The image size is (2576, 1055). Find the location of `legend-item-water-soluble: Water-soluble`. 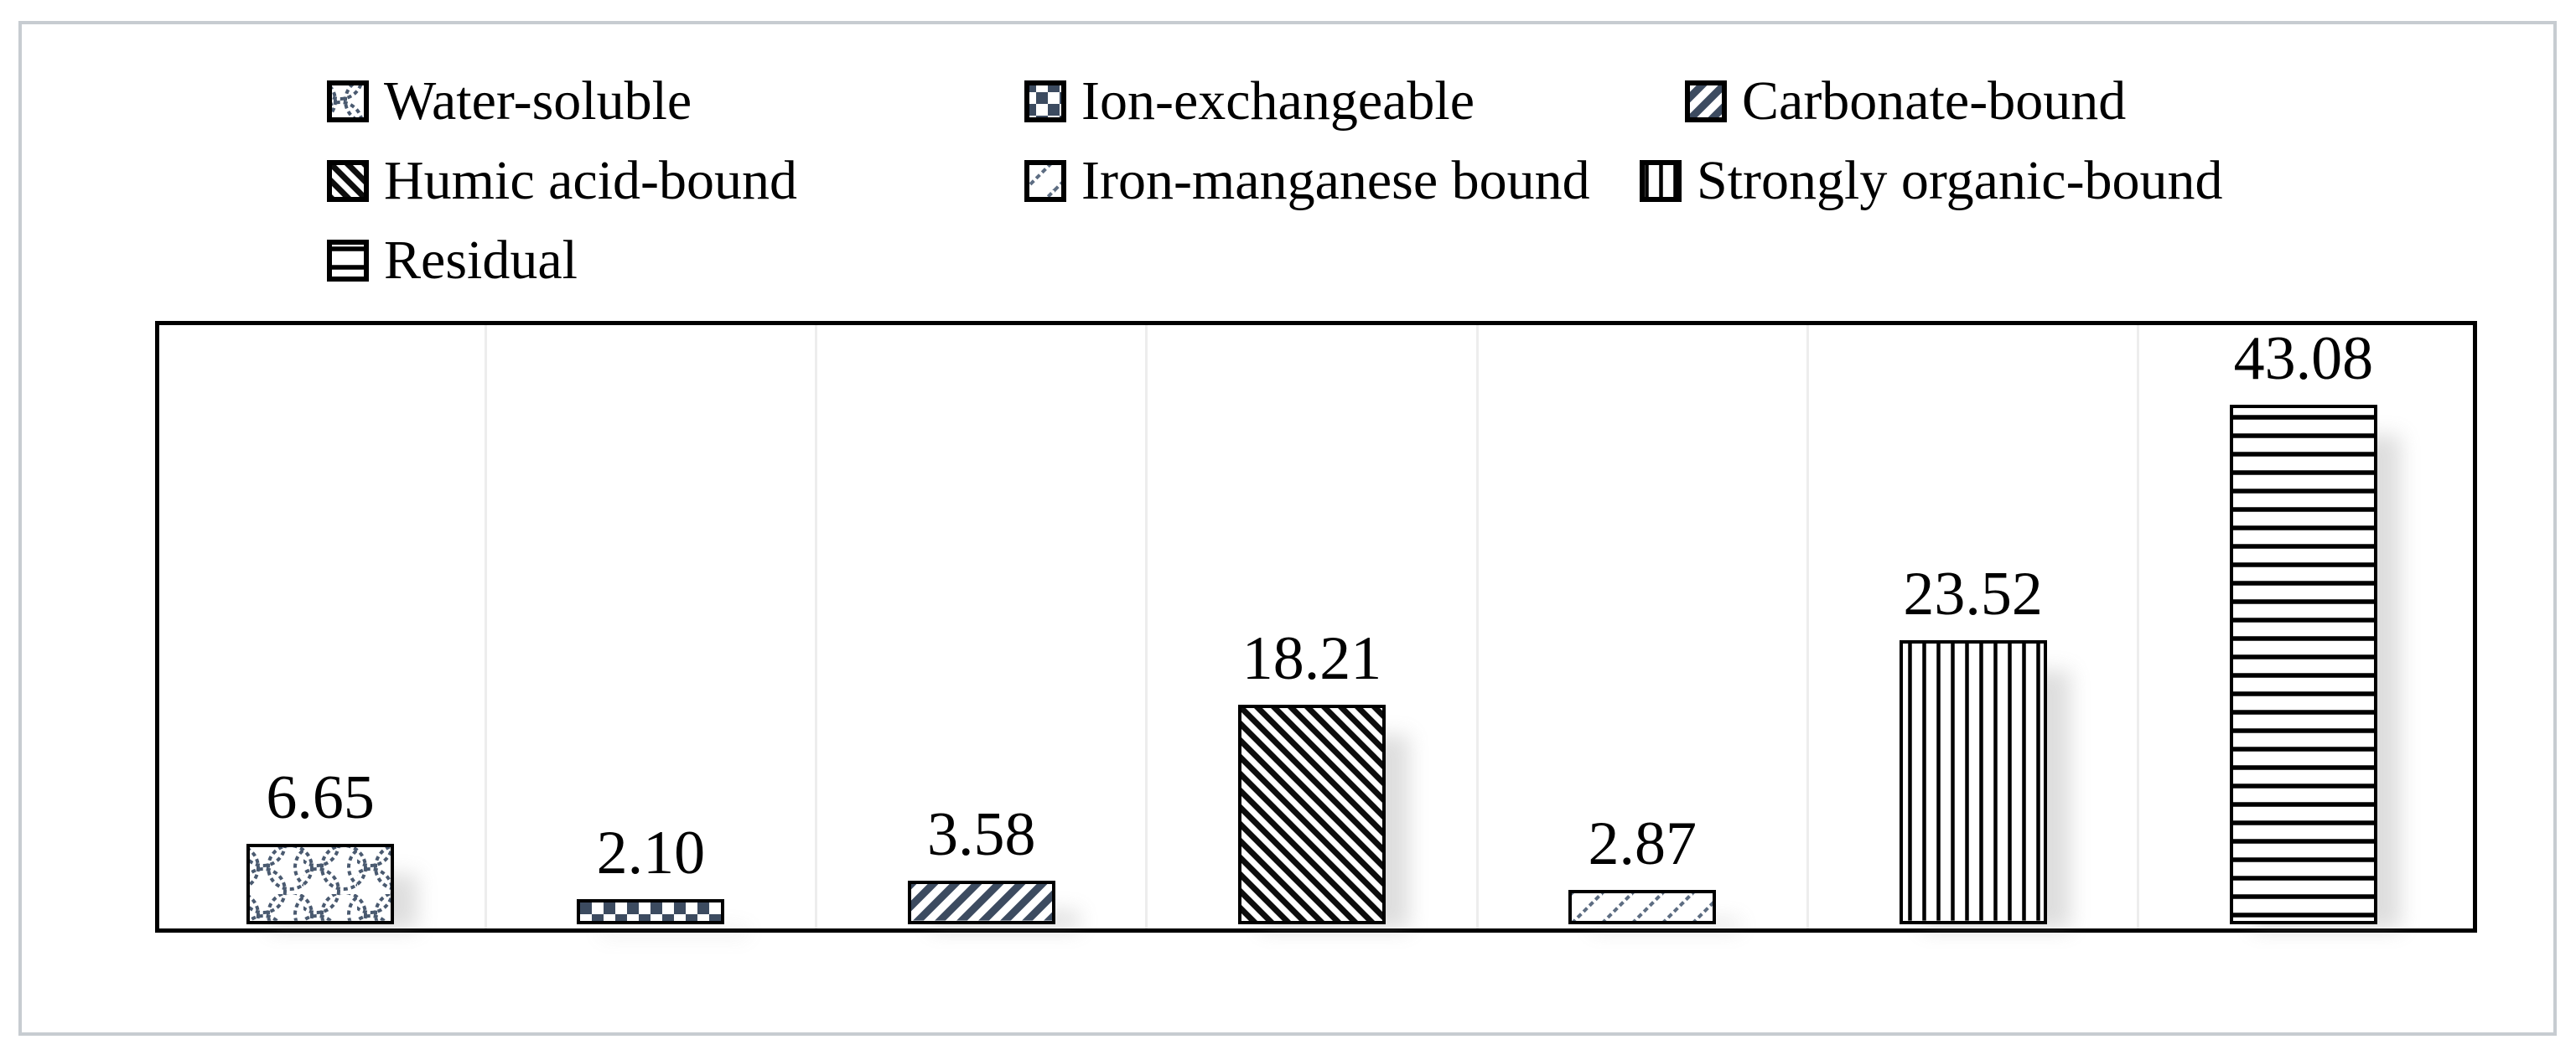

legend-item-water-soluble: Water-soluble is located at coordinates (509, 101).